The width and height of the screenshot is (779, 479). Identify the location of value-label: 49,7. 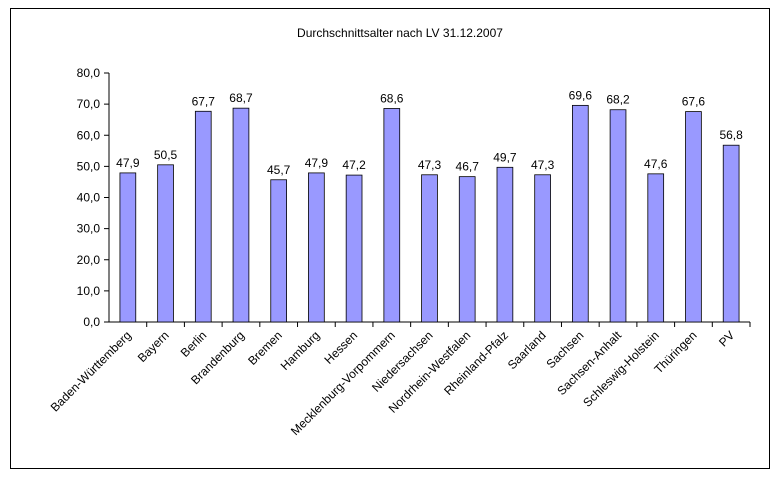
(505, 157).